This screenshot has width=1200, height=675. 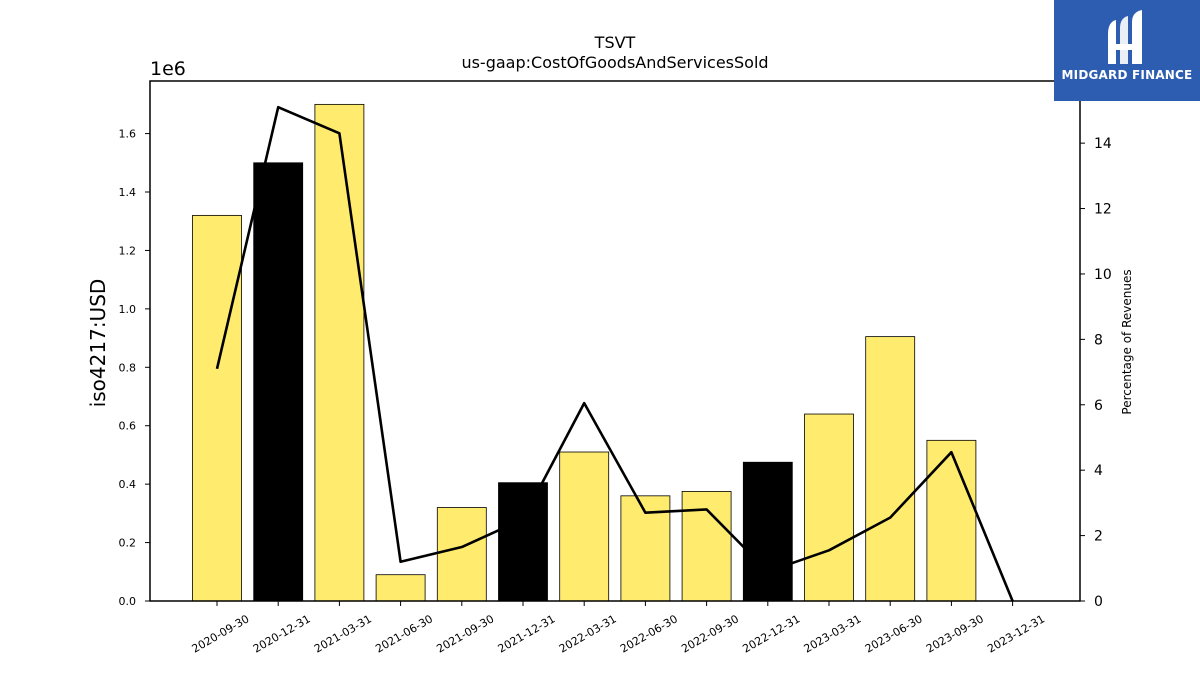 What do you see at coordinates (128, 484) in the screenshot?
I see `y-tick-label: 0.4` at bounding box center [128, 484].